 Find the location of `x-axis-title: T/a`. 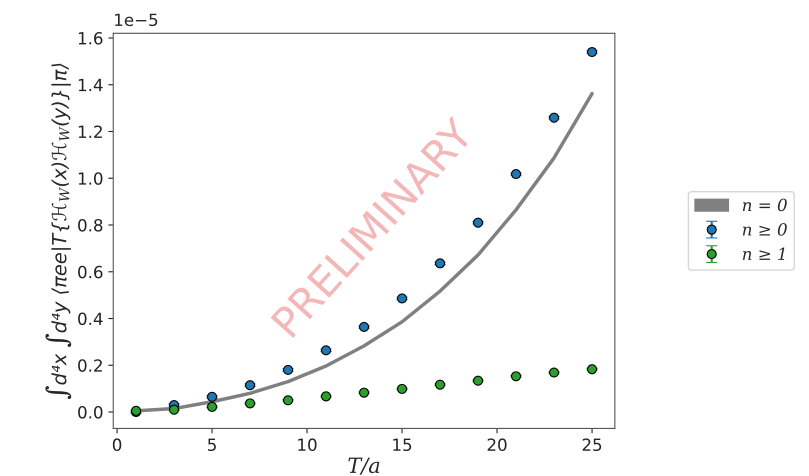

x-axis-title: T/a is located at coordinates (364, 466).